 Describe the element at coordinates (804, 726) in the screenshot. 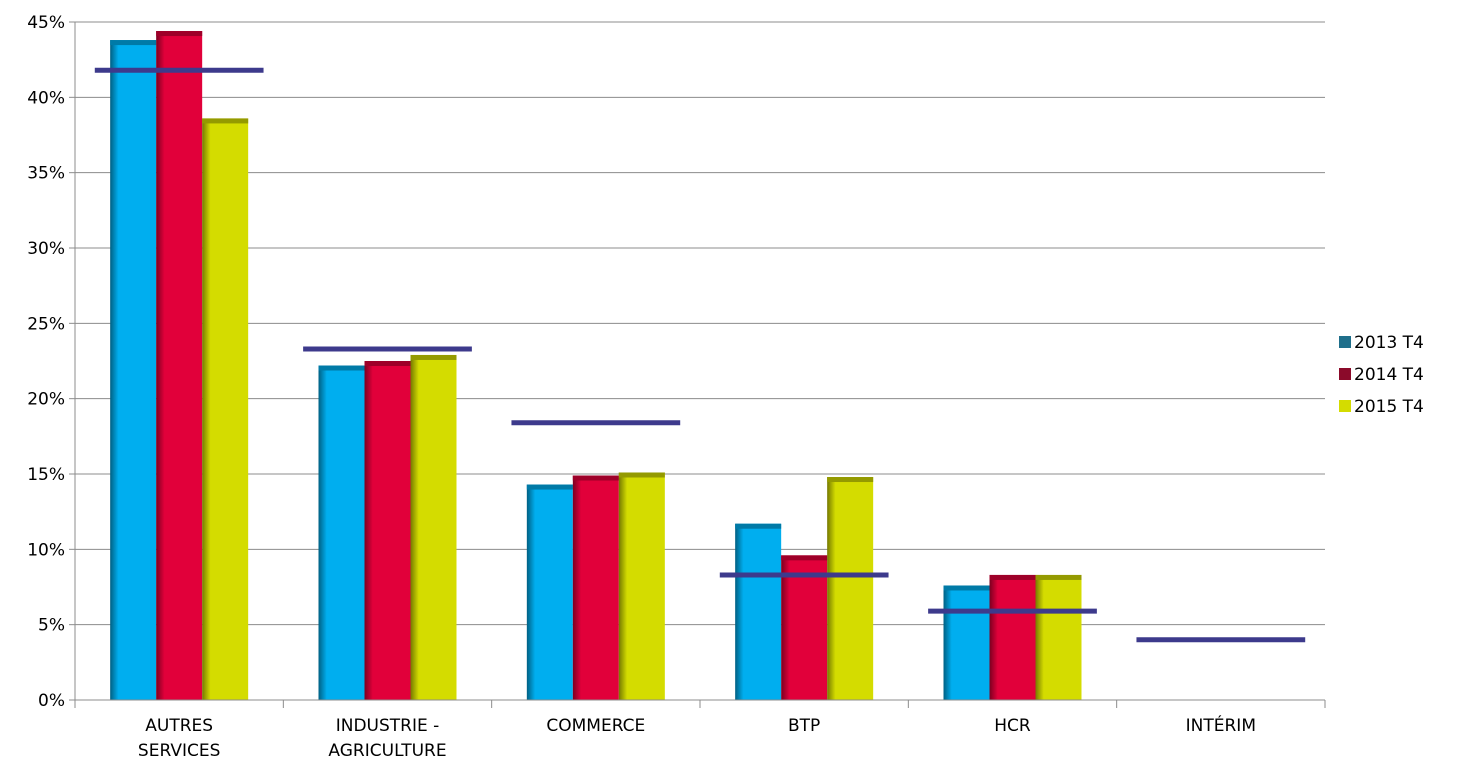

I see `x-tick-label: BTP` at that location.